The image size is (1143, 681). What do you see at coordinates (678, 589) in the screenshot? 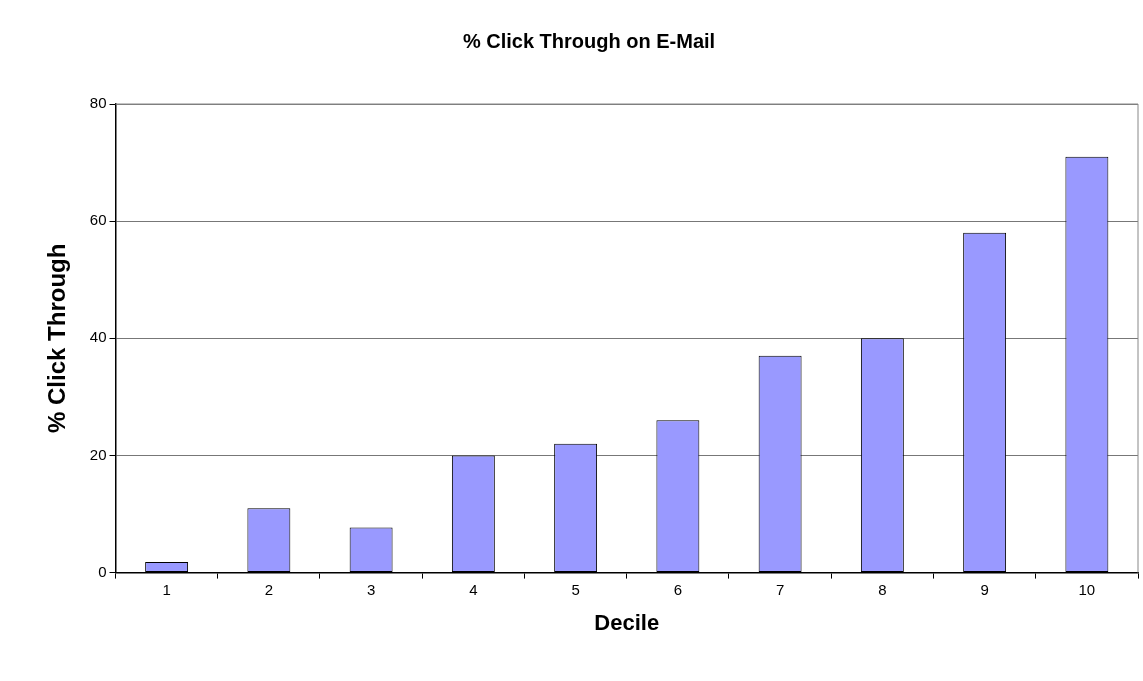
I see `x-tick-label: 6` at bounding box center [678, 589].